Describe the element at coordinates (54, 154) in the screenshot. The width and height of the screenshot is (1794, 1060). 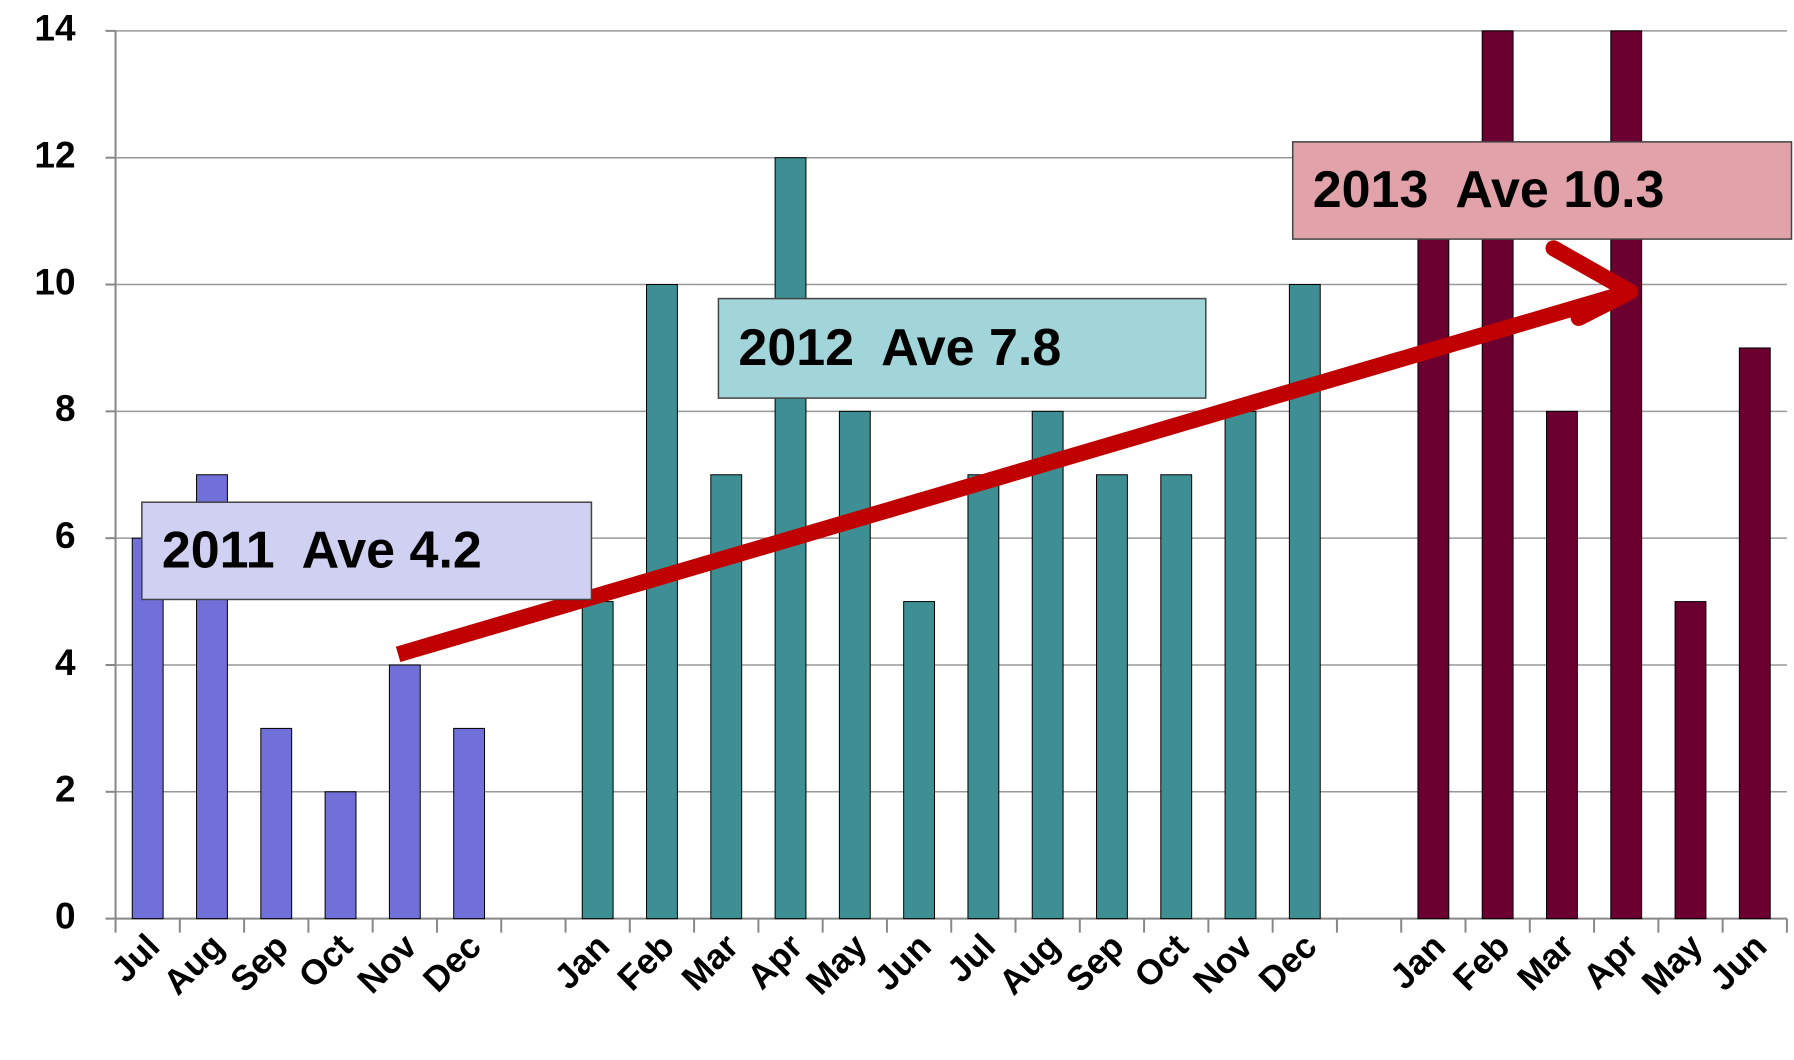
I see `y-tick-label: 12` at that location.